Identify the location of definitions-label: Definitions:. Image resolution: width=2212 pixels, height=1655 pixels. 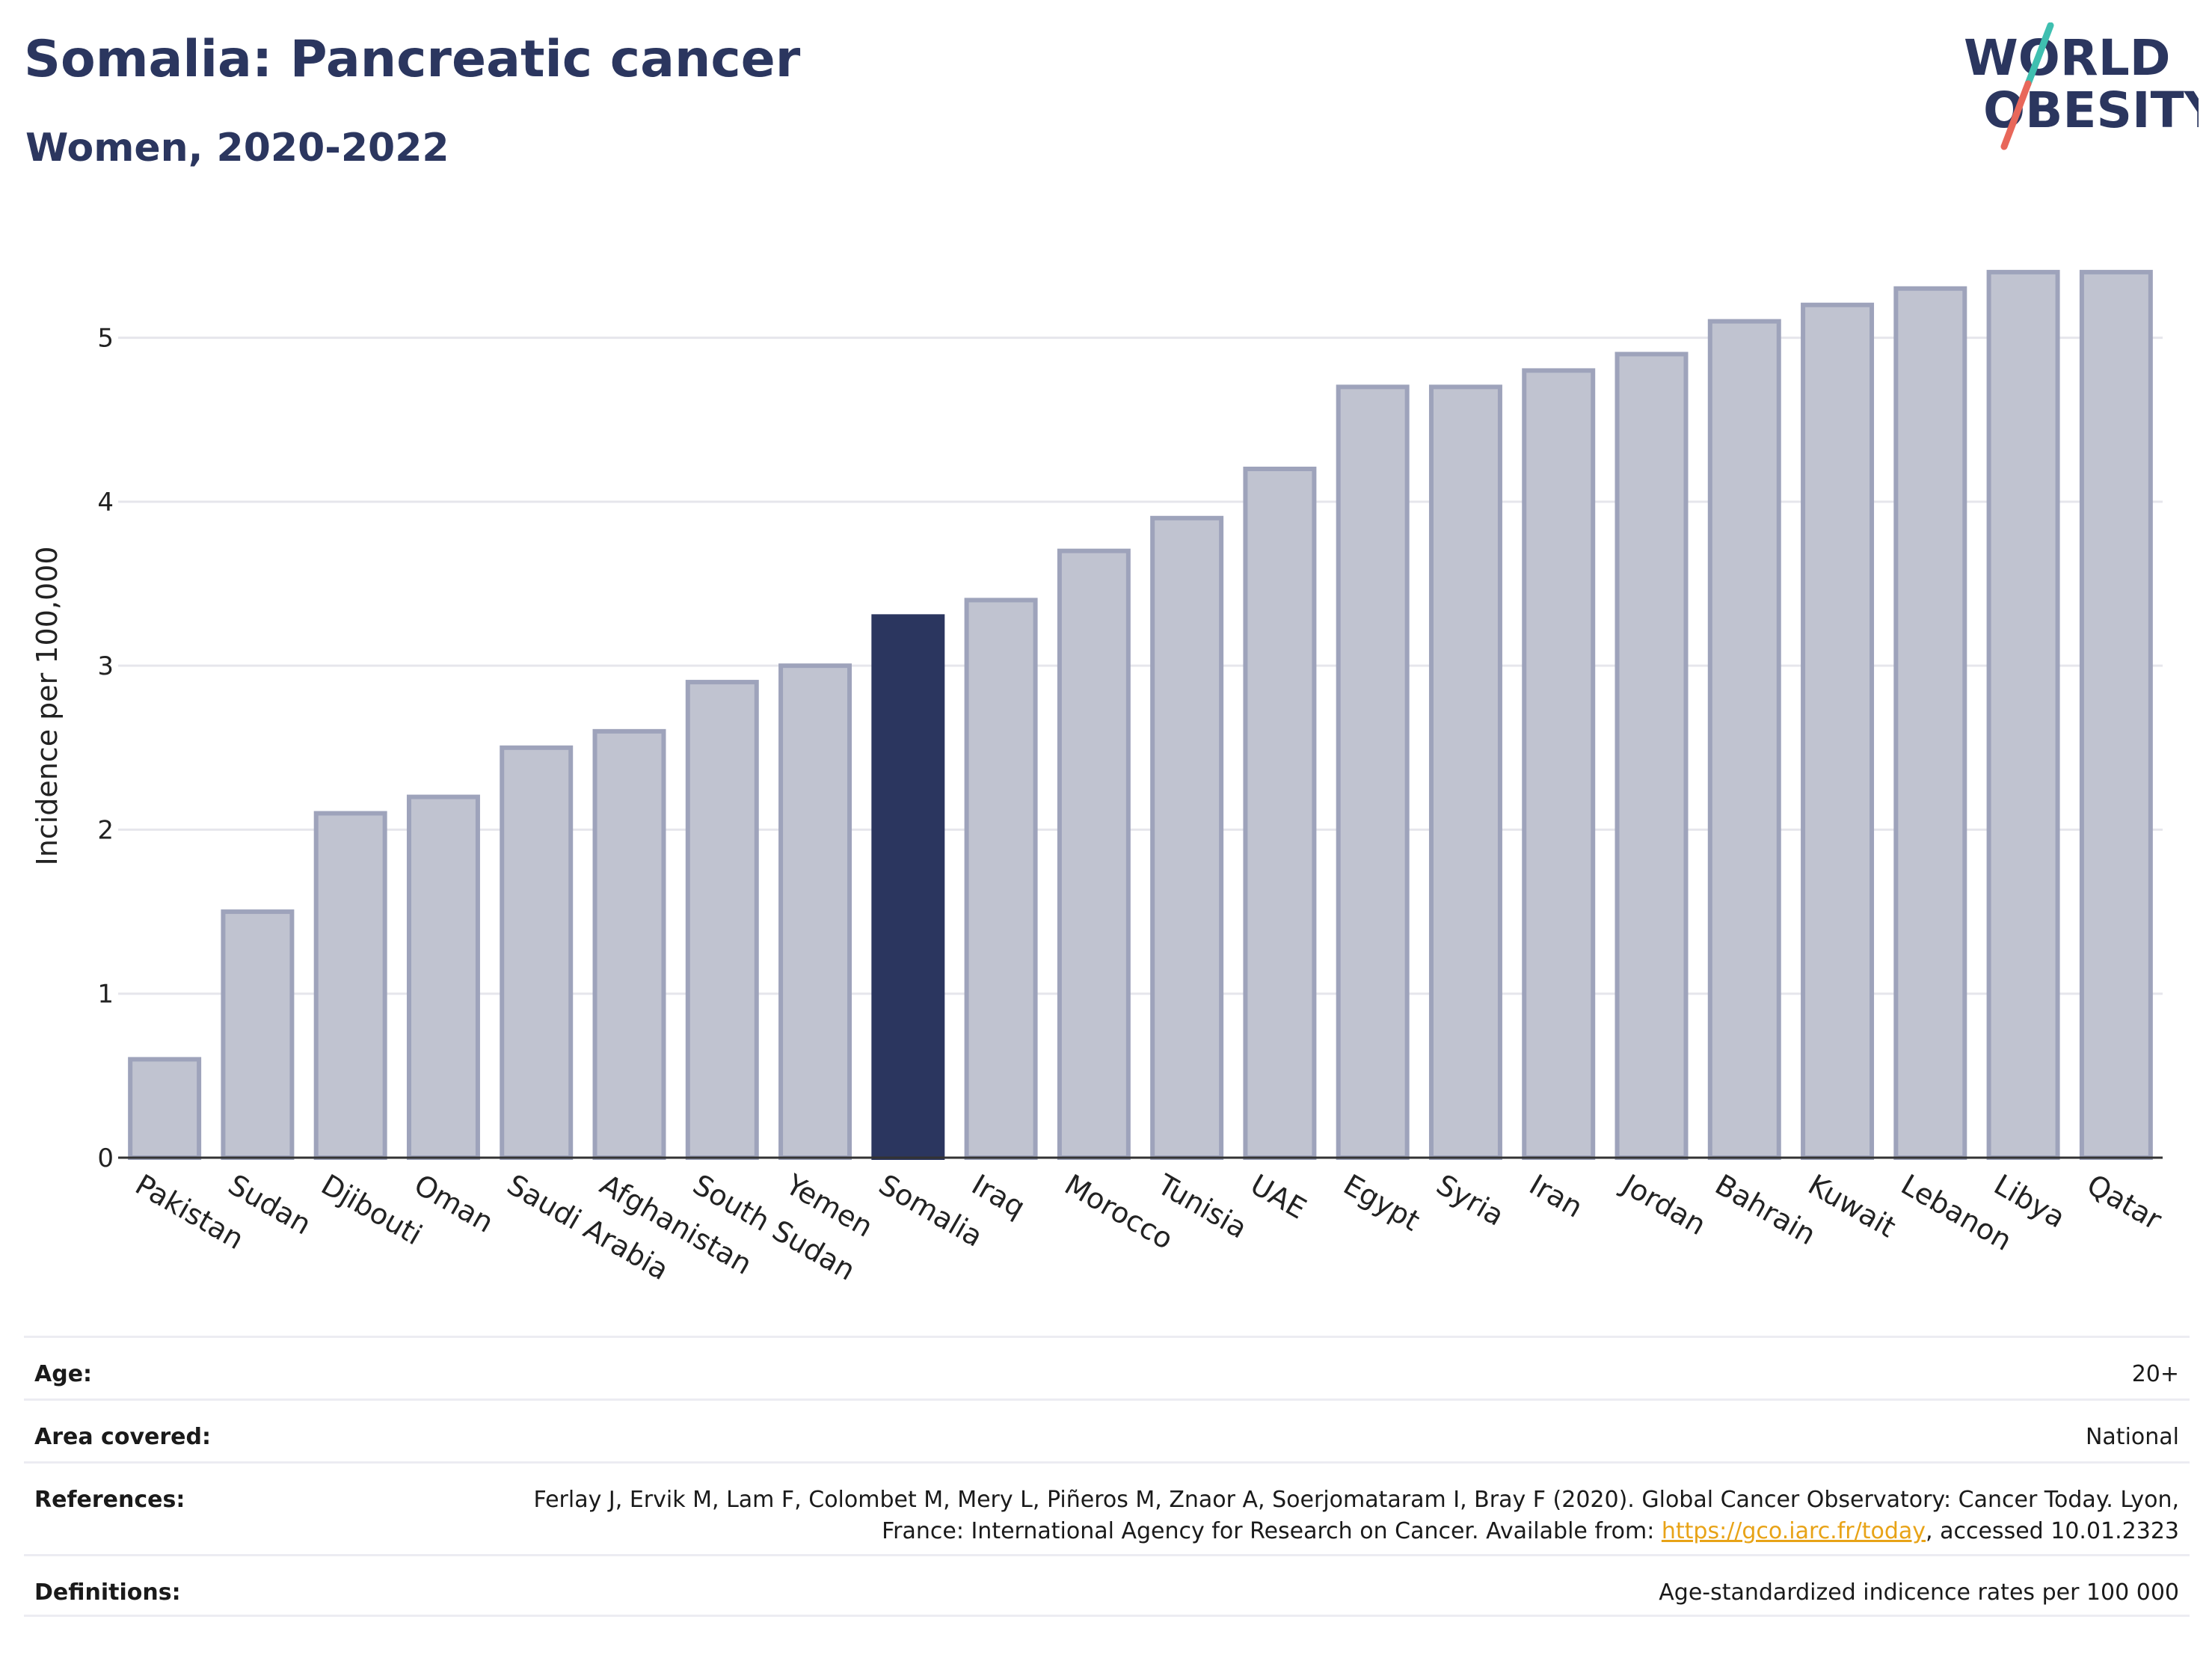
(107, 1592).